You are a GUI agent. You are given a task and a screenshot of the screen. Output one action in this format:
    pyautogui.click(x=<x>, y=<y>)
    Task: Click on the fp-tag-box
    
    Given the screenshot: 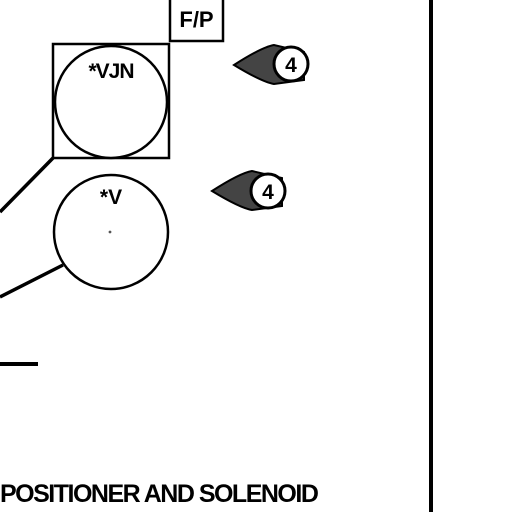 What is the action you would take?
    pyautogui.click(x=196, y=21)
    